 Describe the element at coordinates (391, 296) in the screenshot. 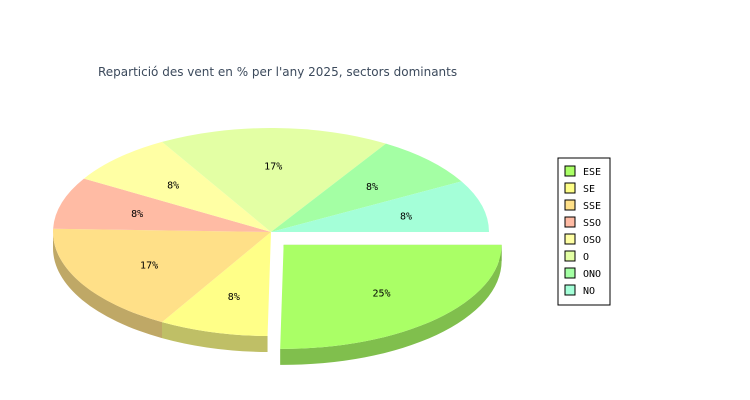

I see `pie-slice-ese` at that location.